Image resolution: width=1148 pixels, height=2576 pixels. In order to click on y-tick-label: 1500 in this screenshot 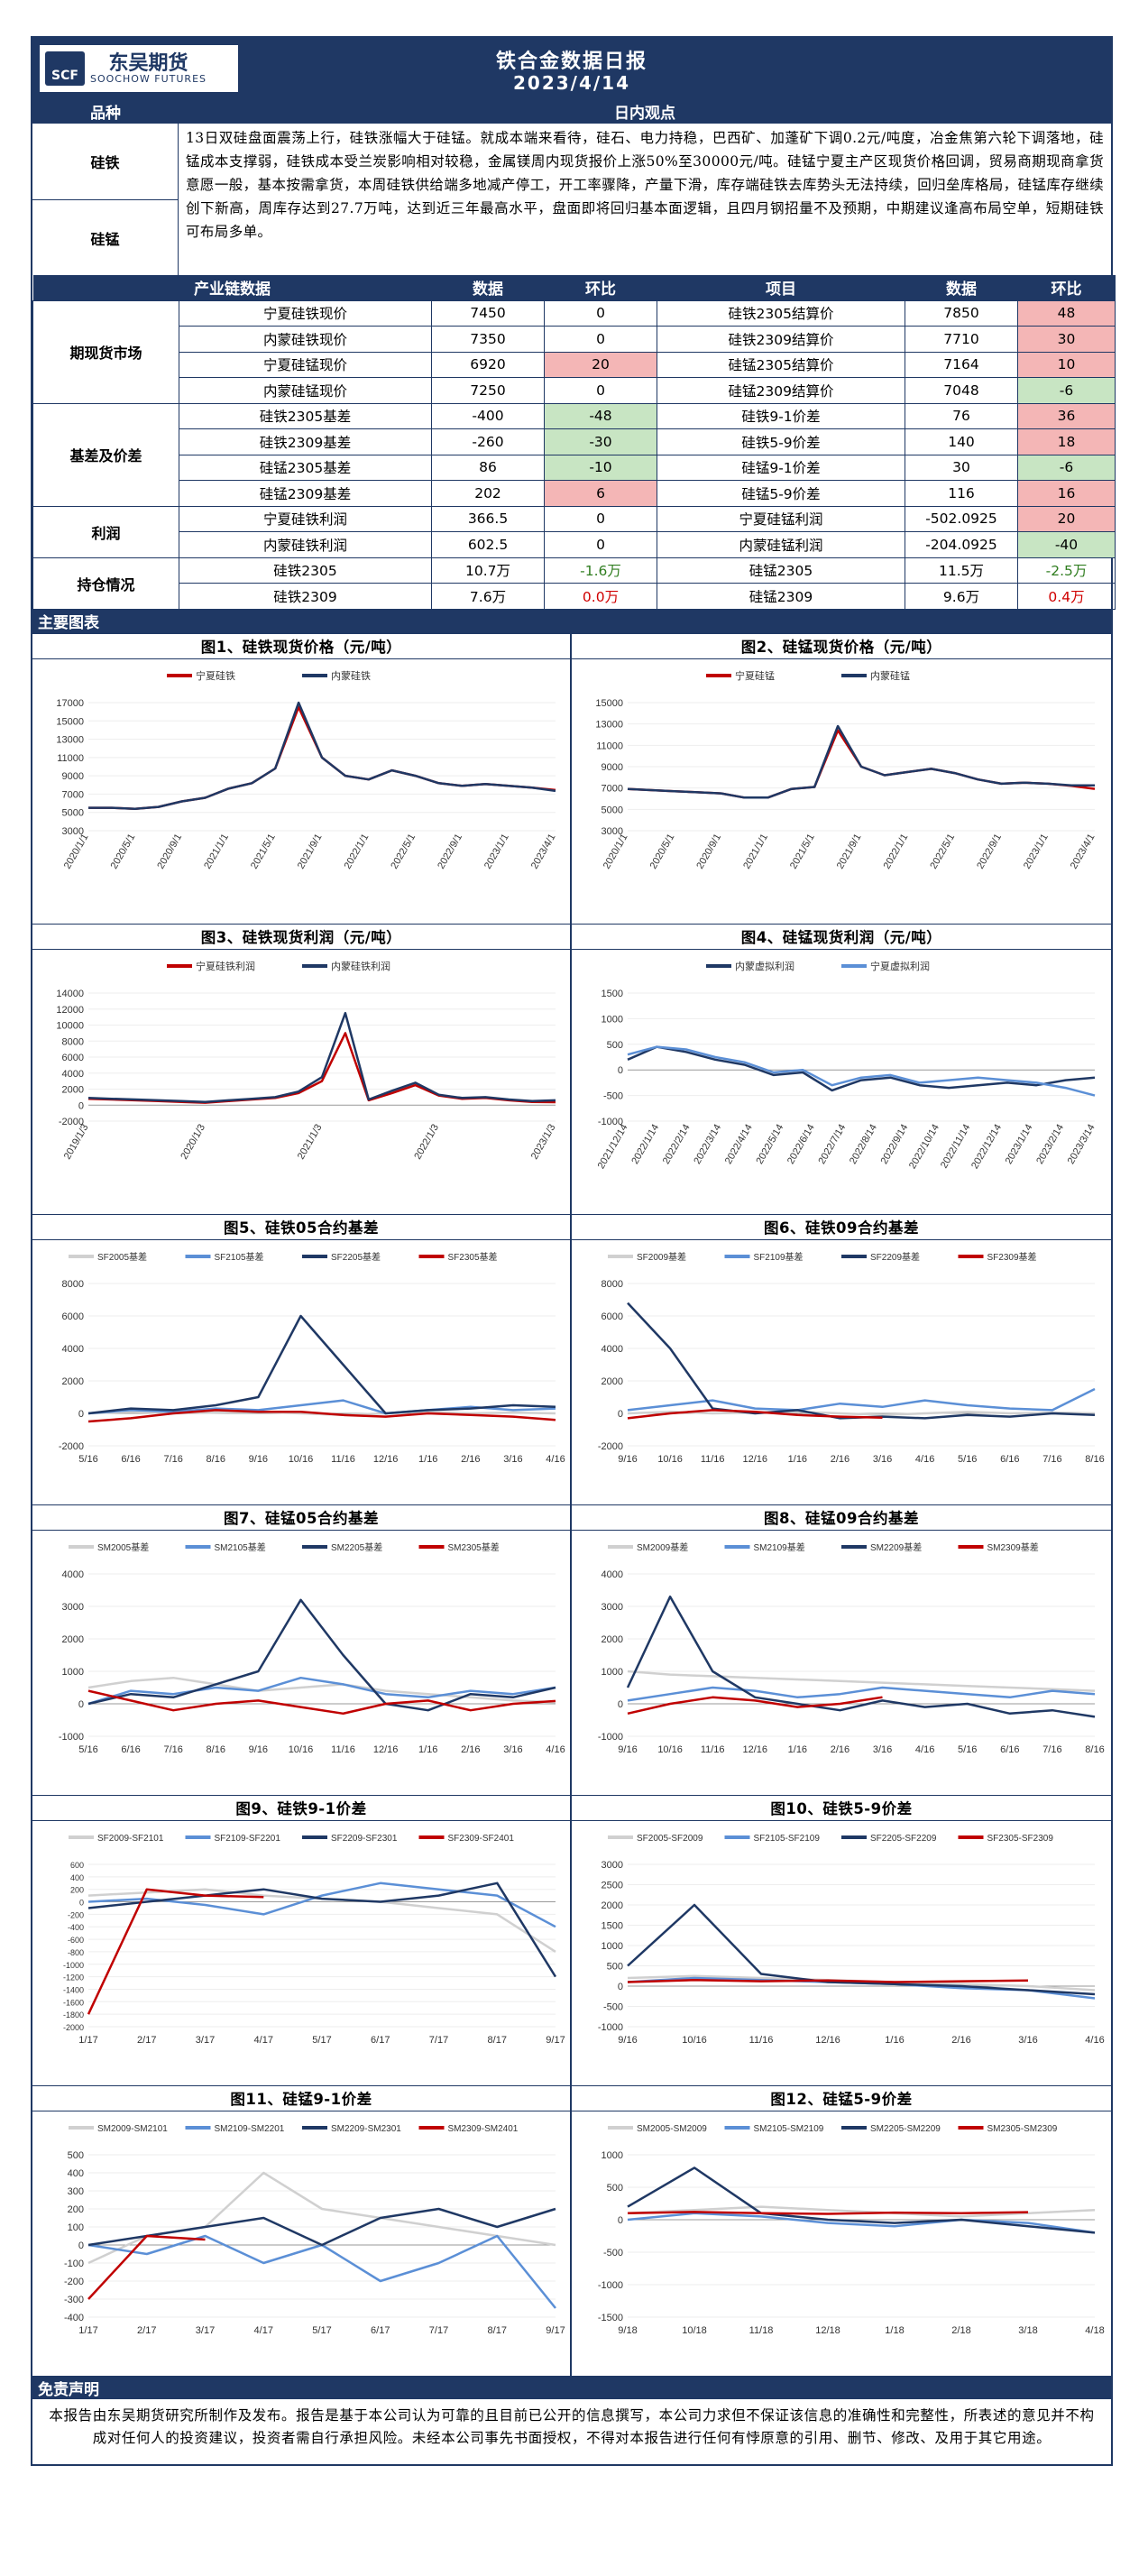, I will do `click(612, 1925)`.